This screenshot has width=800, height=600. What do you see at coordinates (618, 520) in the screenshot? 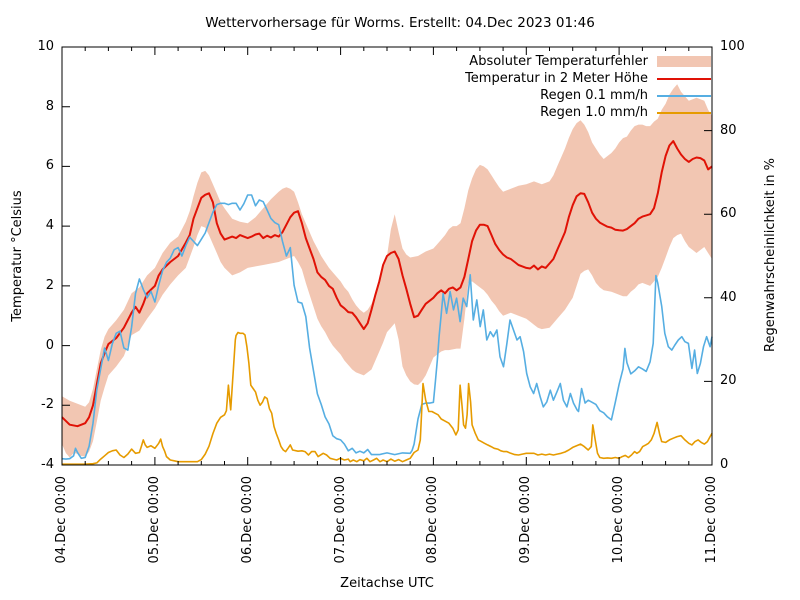
I see `x-tick-label: 10.Dec 00:00` at bounding box center [618, 520].